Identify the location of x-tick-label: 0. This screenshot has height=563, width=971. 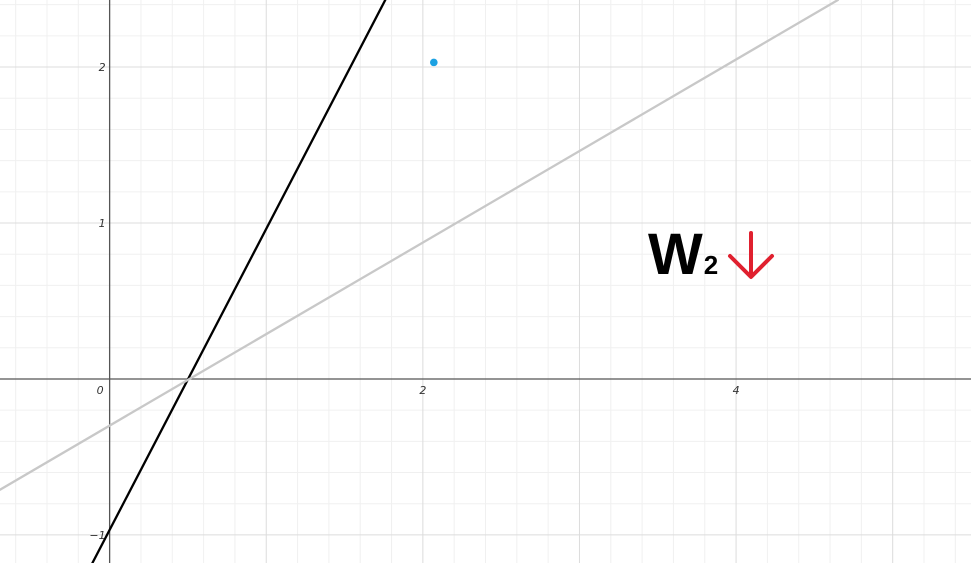
(100, 390).